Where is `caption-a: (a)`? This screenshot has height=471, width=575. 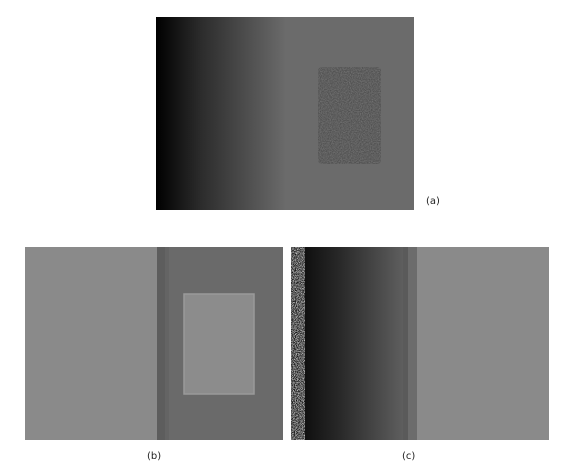
caption-a: (a) is located at coordinates (433, 202).